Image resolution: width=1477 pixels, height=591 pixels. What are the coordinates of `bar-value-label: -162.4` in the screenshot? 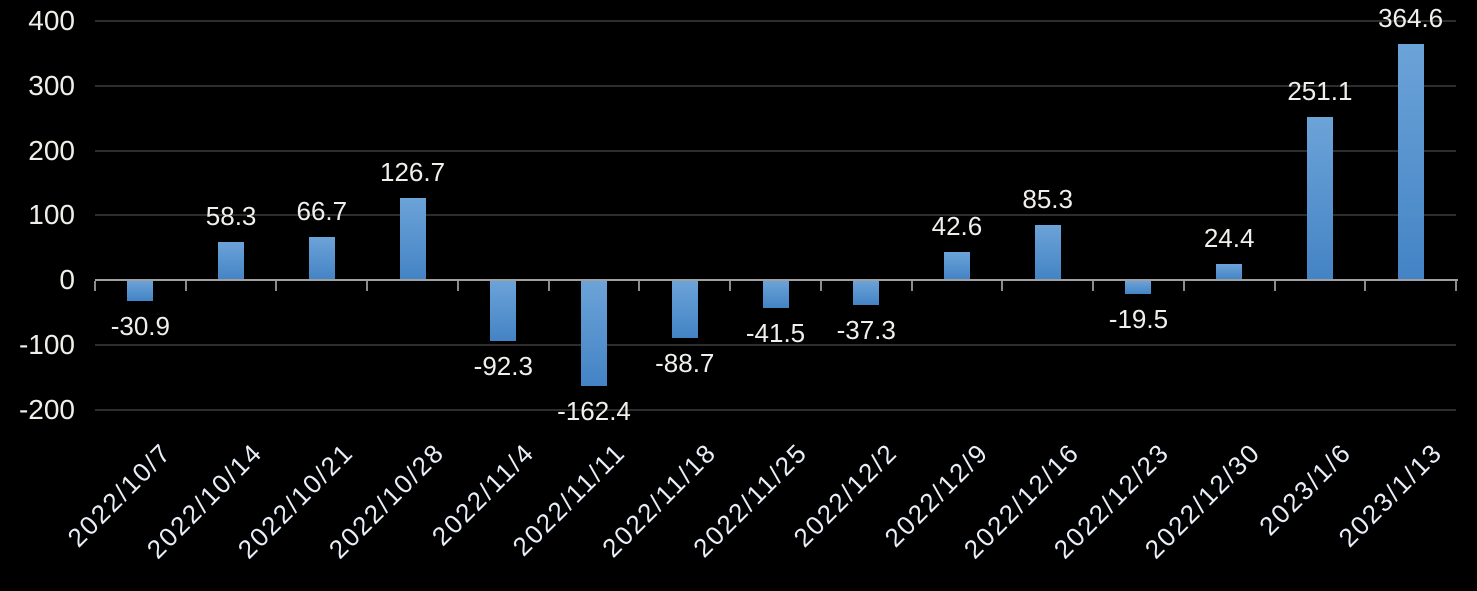 It's located at (594, 411).